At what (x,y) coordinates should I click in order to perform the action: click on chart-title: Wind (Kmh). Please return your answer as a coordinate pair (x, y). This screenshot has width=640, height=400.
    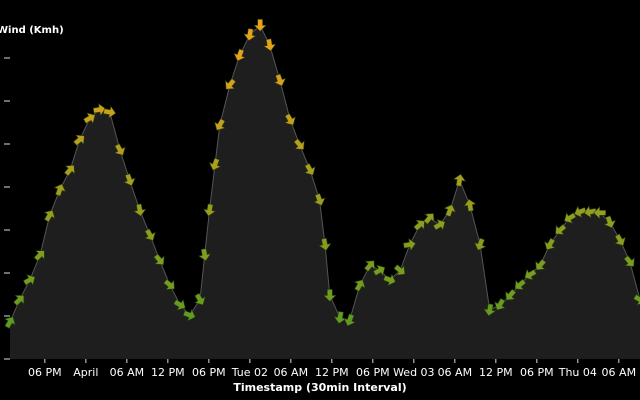
    Looking at the image, I should click on (32, 30).